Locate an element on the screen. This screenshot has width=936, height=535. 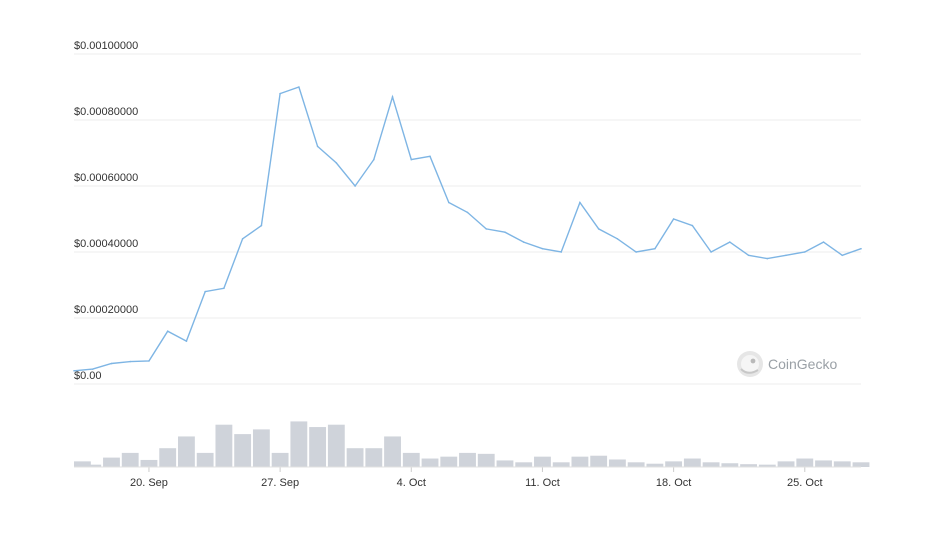
x-tick-label: 4. Oct is located at coordinates (411, 483).